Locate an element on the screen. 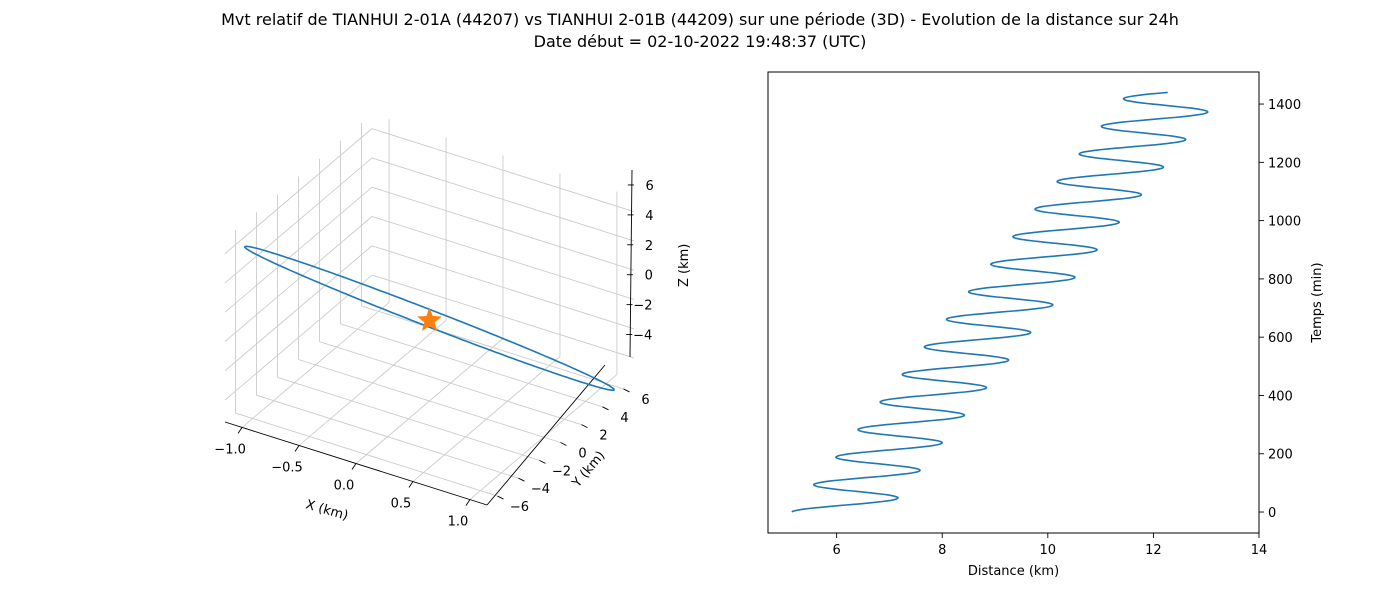 The width and height of the screenshot is (1400, 600). x-tick-label: −1.0 is located at coordinates (230, 449).